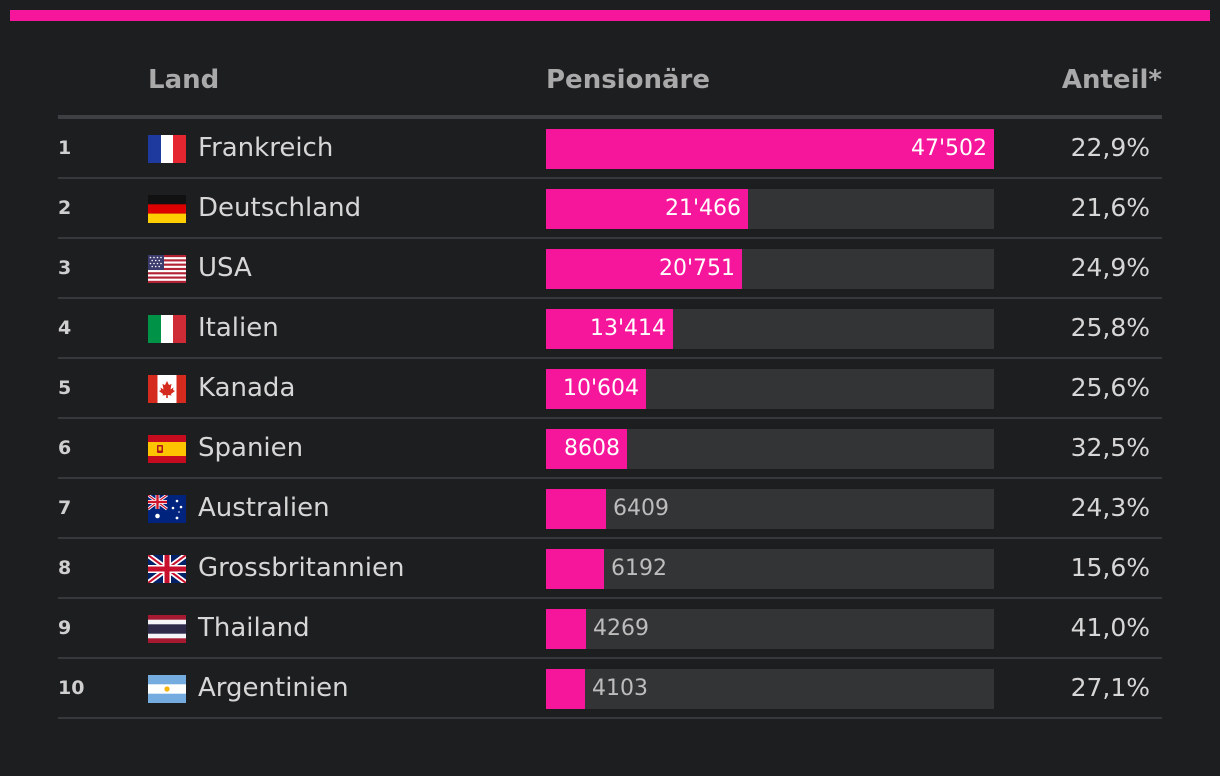 This screenshot has height=776, width=1220. What do you see at coordinates (1110, 387) in the screenshot?
I see `share-label: 25,6%` at bounding box center [1110, 387].